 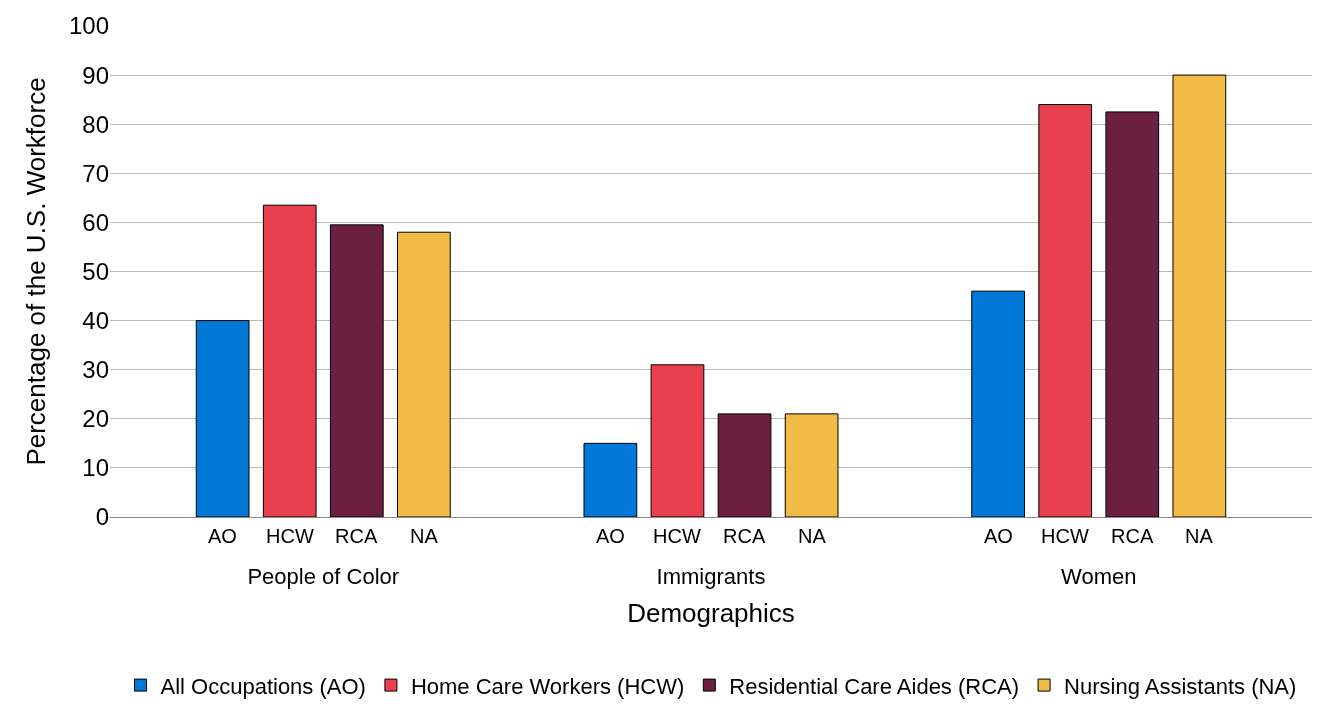 What do you see at coordinates (95, 173) in the screenshot?
I see `y-tick-label: 70` at bounding box center [95, 173].